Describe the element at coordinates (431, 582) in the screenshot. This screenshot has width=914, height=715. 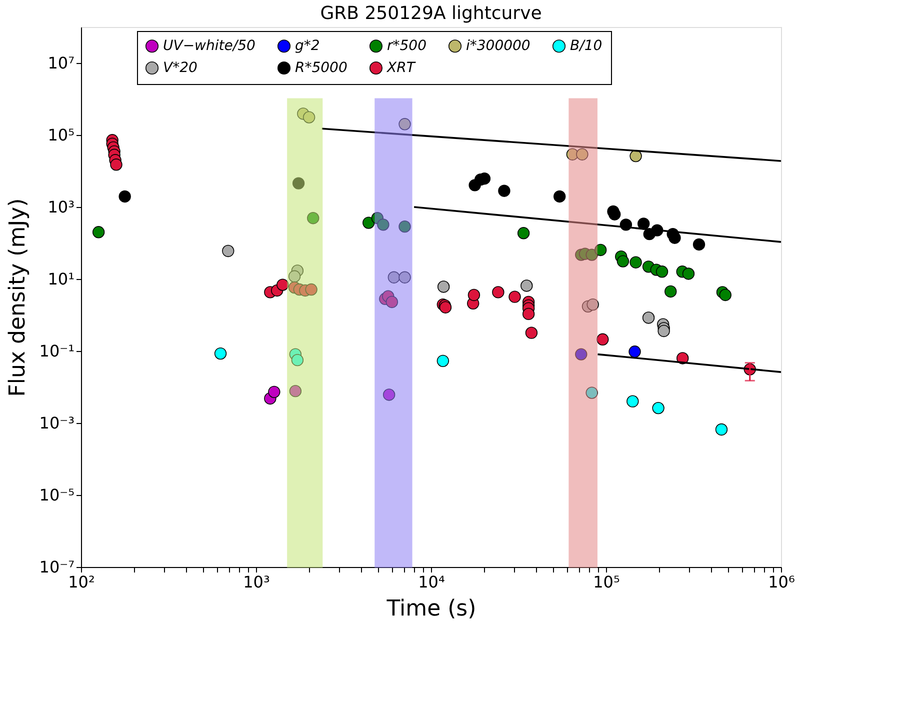
I see `x-tick-label: 10⁴` at that location.